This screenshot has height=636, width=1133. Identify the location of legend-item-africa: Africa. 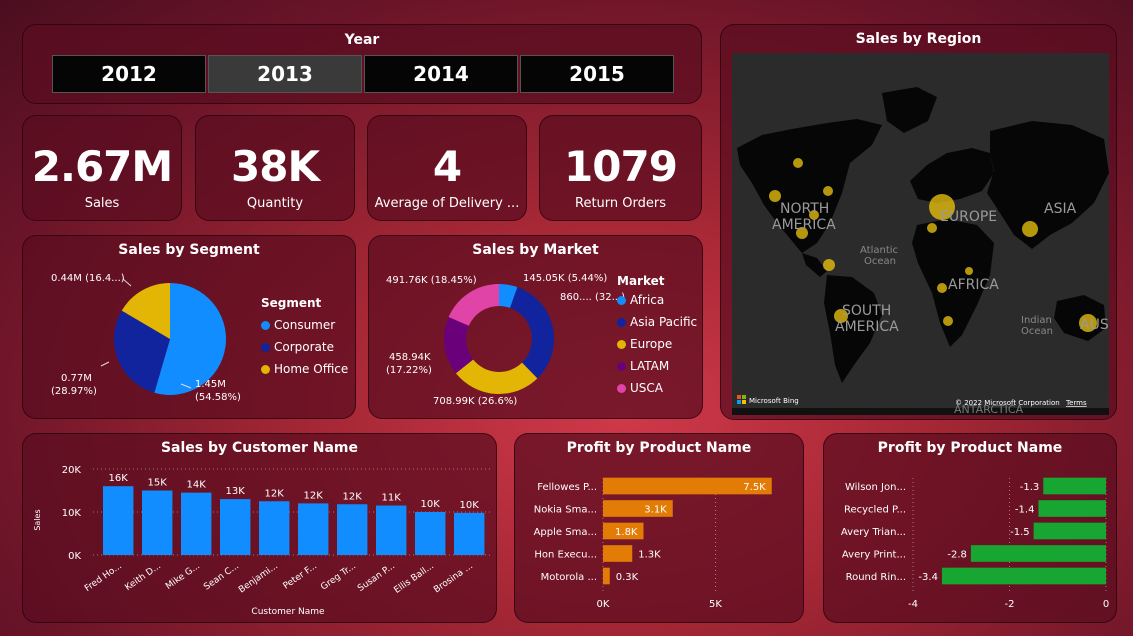
(657, 300).